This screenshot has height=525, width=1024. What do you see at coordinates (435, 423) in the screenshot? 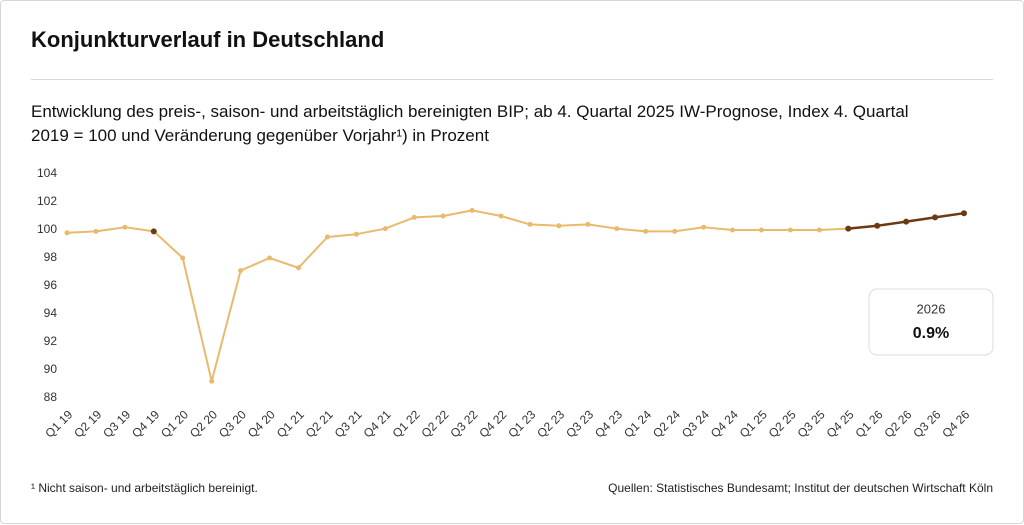
I see `x-tick-label: Q2 22` at bounding box center [435, 423].